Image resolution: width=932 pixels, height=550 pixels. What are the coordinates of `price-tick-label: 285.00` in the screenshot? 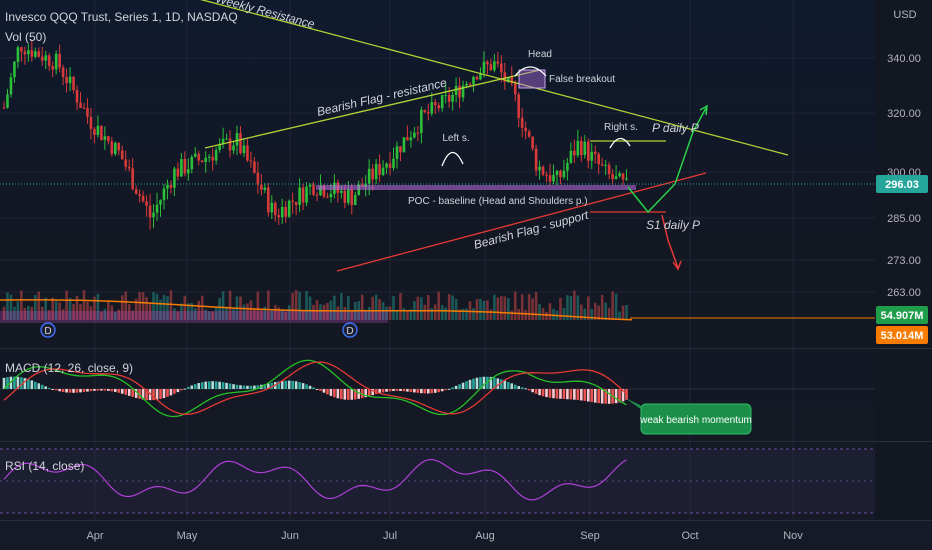 It's located at (904, 219).